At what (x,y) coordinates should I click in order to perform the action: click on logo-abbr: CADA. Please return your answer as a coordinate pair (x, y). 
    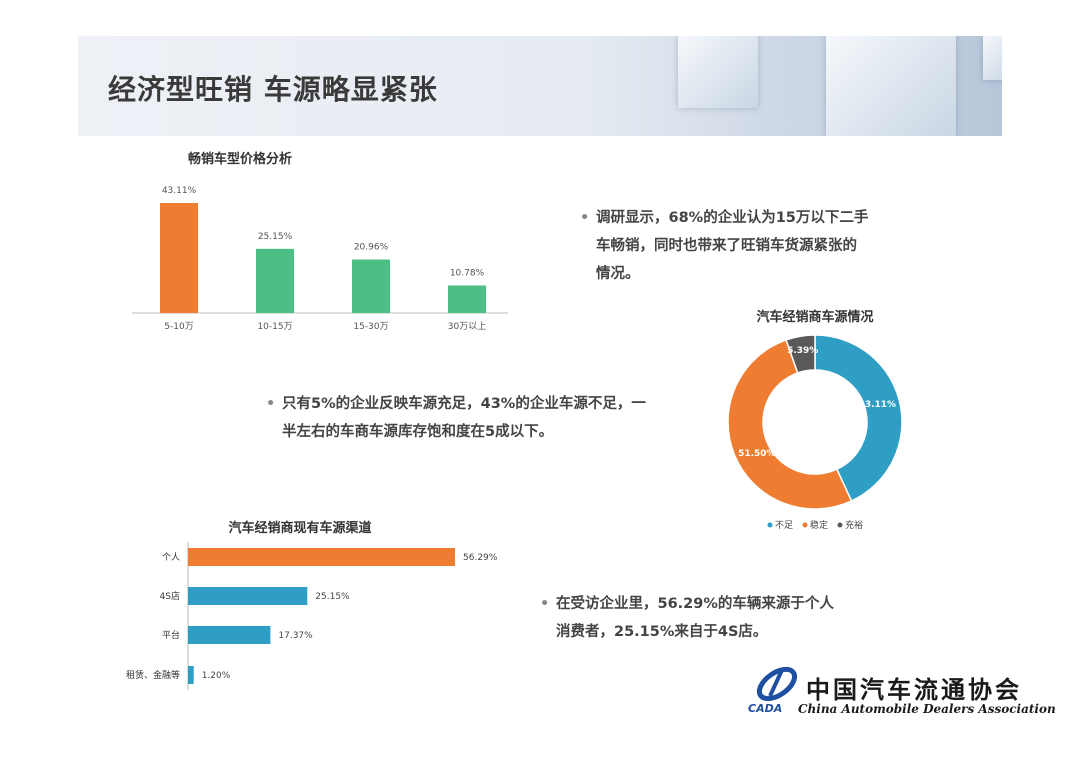
    Looking at the image, I should click on (765, 708).